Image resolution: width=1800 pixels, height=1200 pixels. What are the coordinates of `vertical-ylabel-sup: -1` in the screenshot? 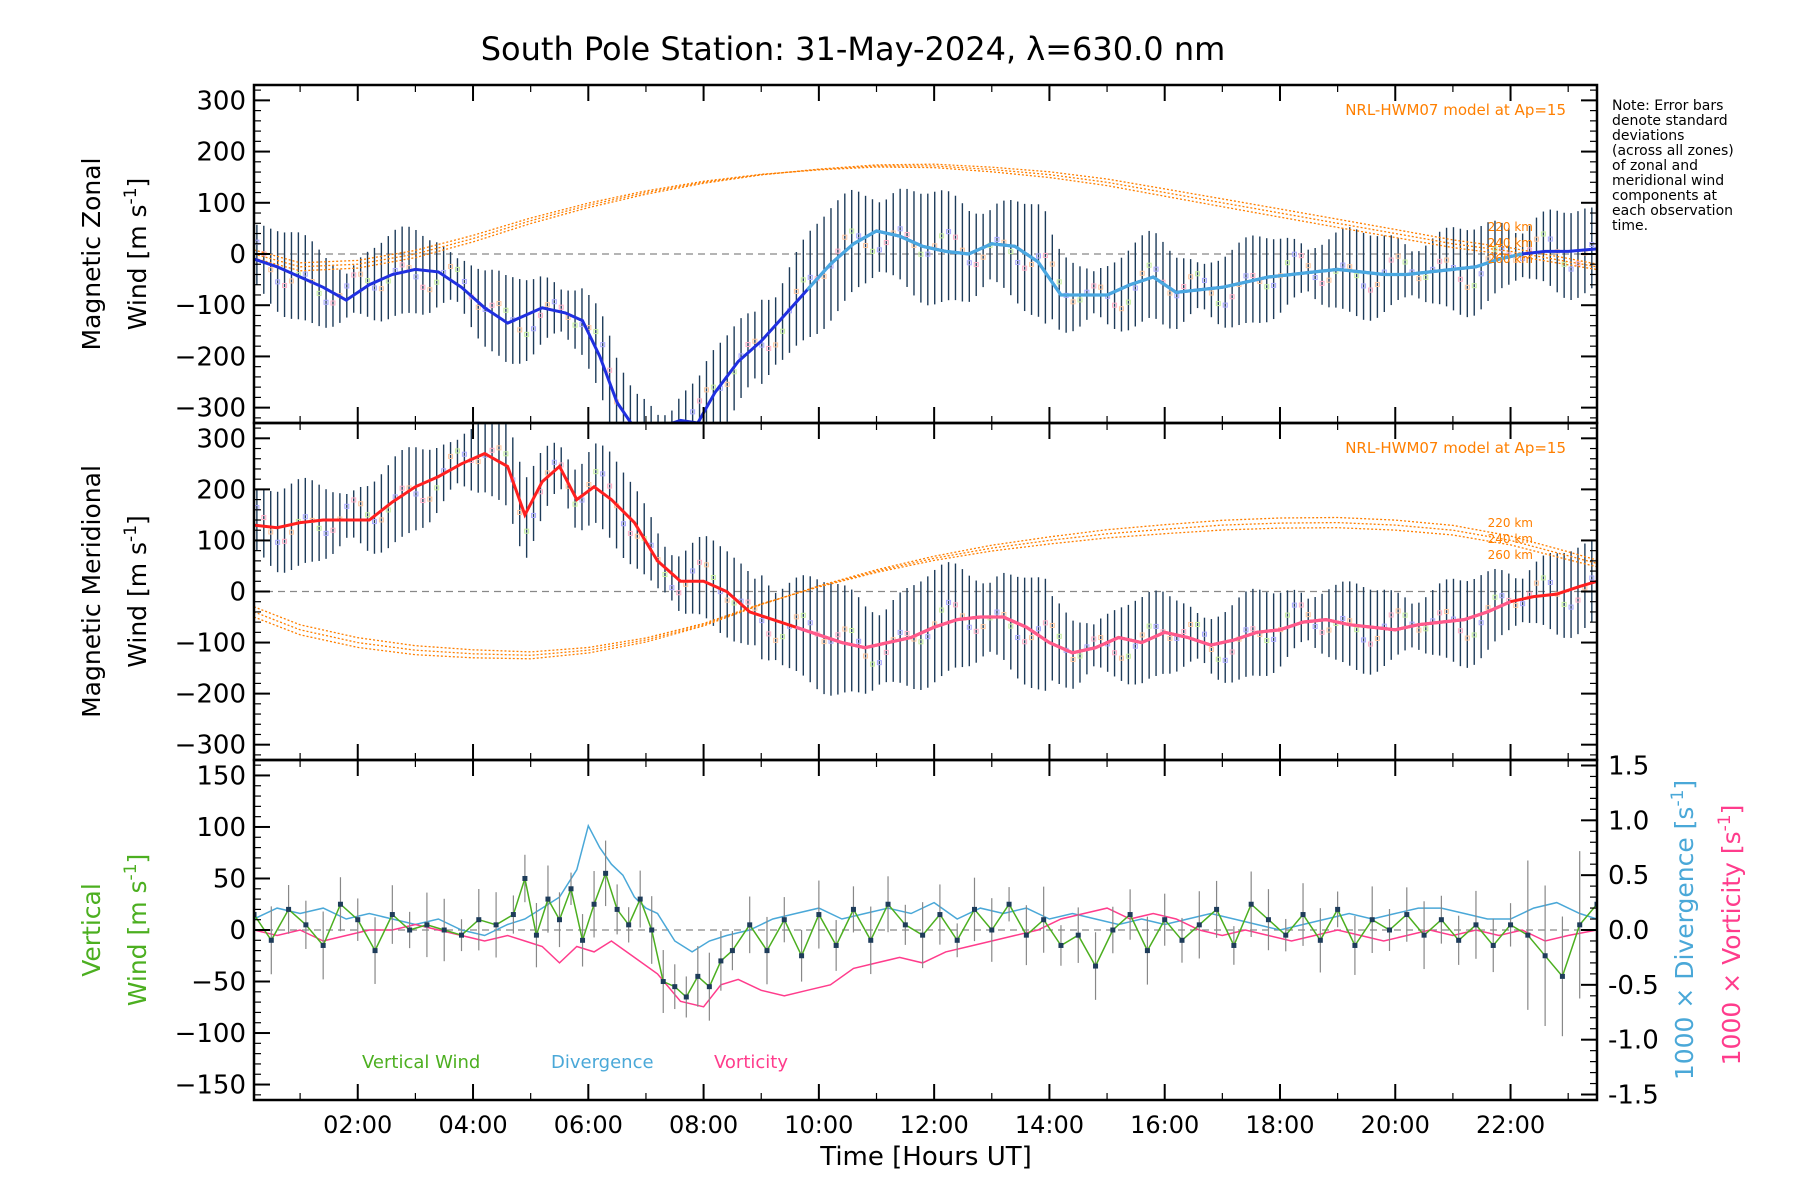 It's located at (131, 871).